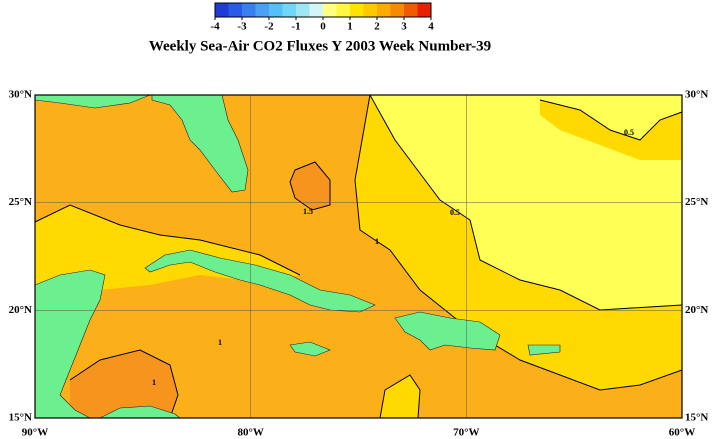 This screenshot has width=719, height=439. I want to click on lon-tick-label: 60°W, so click(682, 433).